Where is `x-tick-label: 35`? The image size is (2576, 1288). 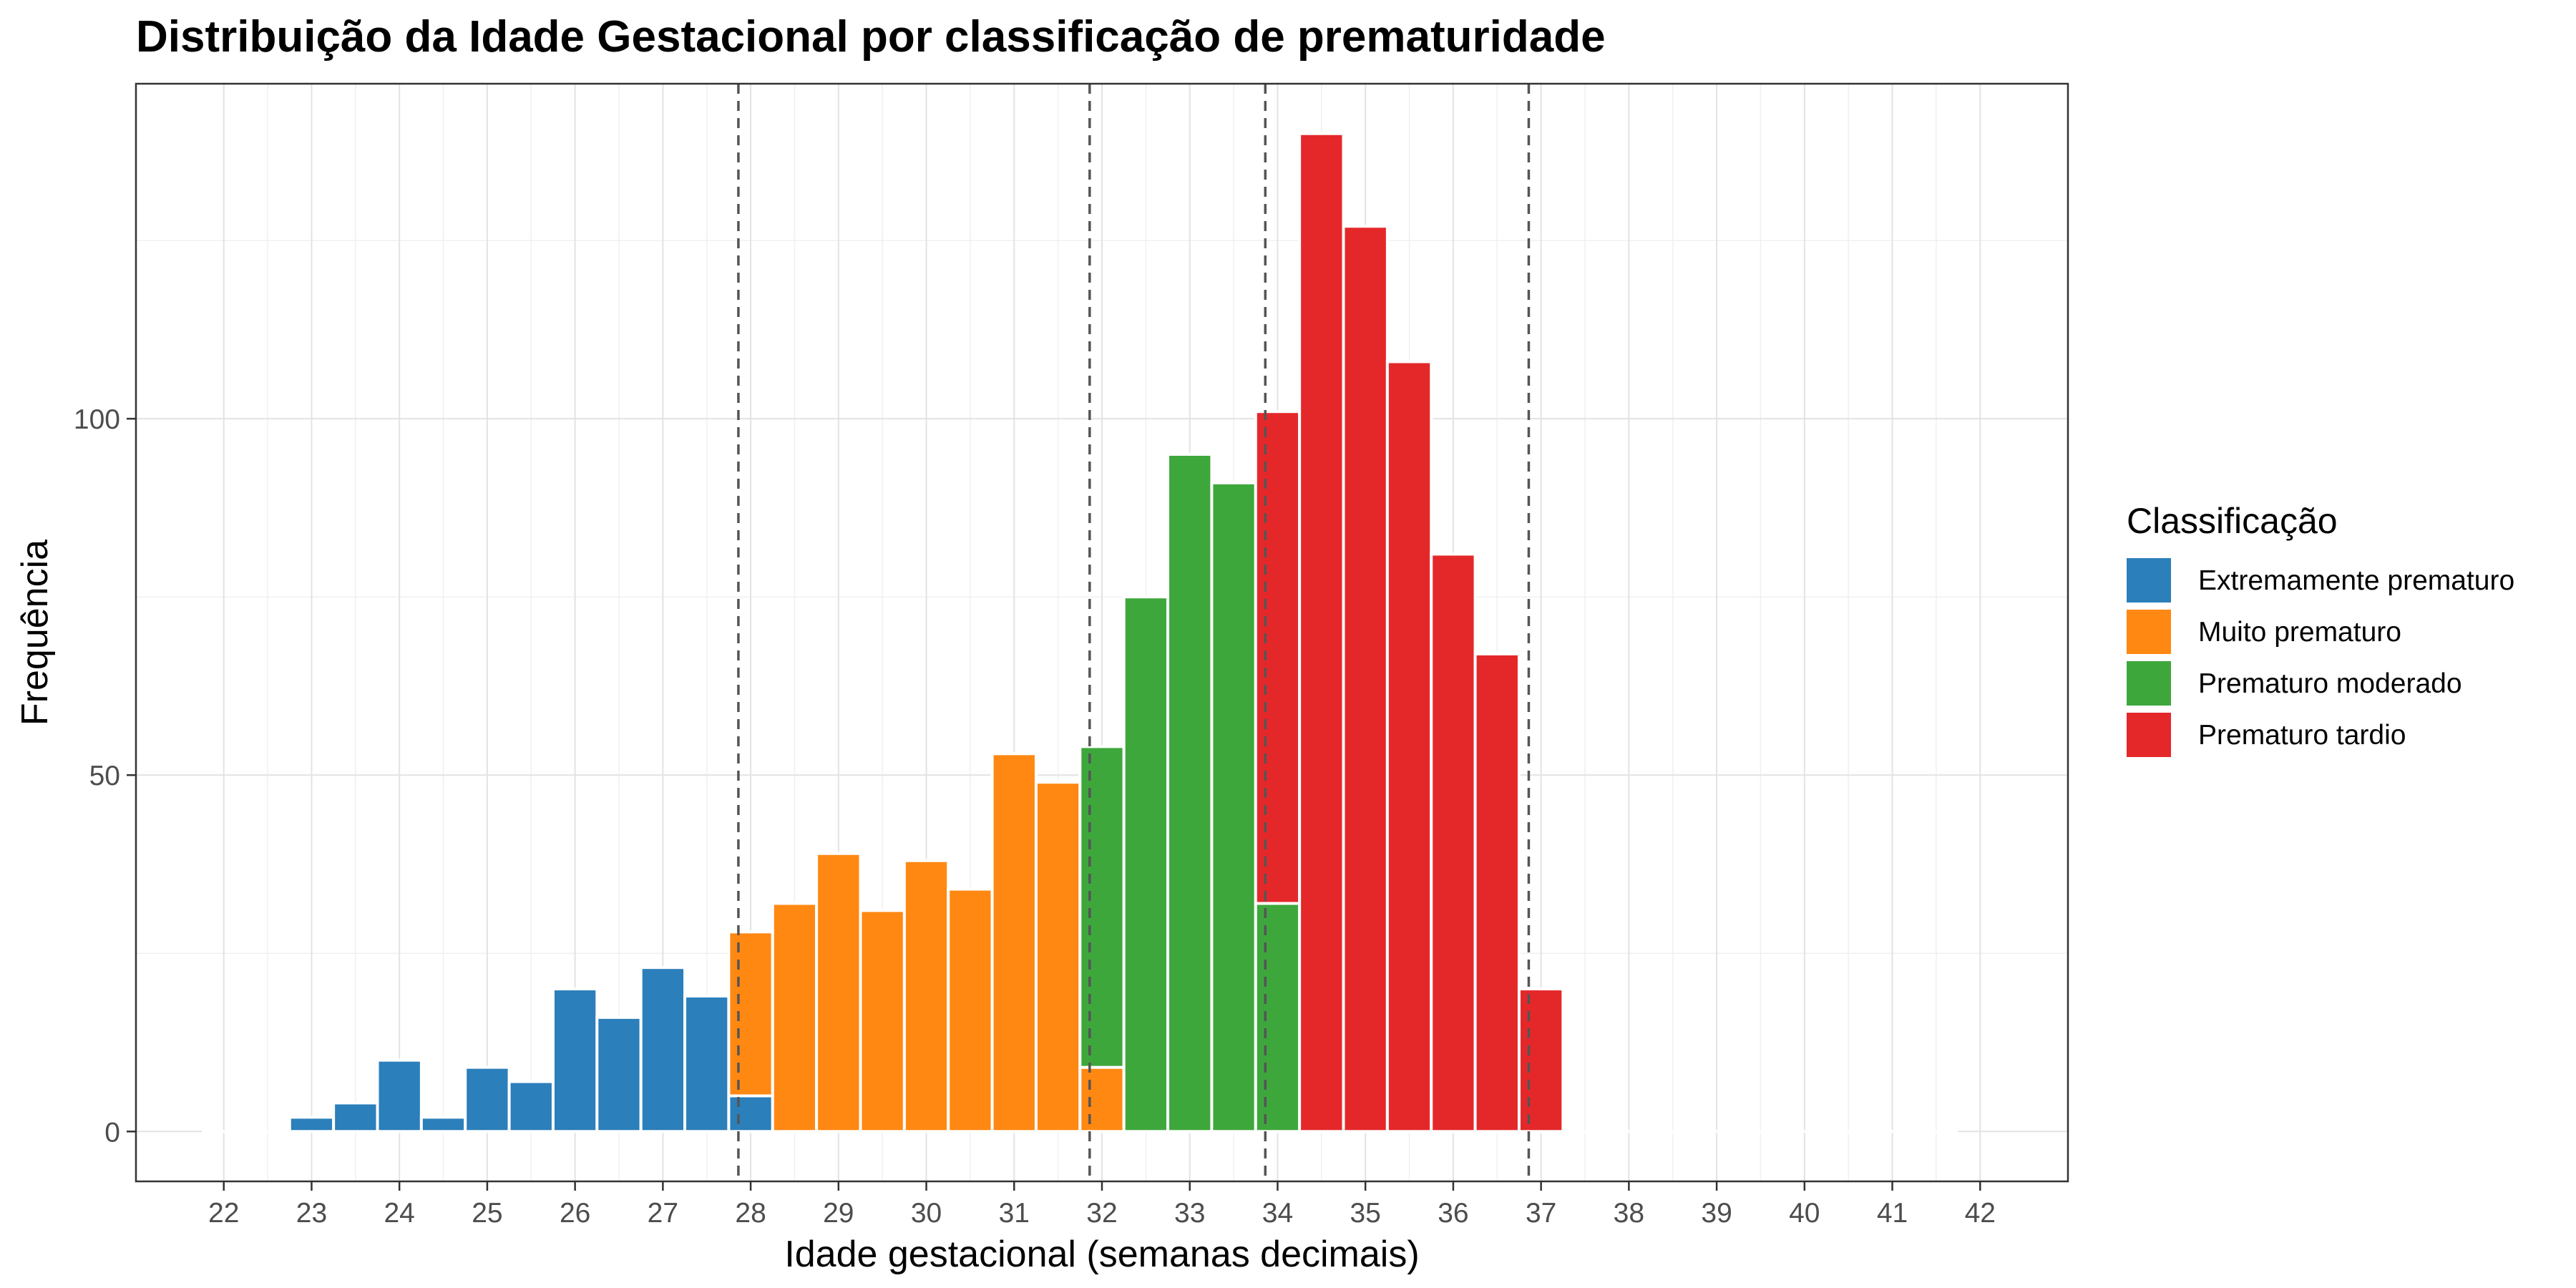 x-tick-label: 35 is located at coordinates (1365, 1213).